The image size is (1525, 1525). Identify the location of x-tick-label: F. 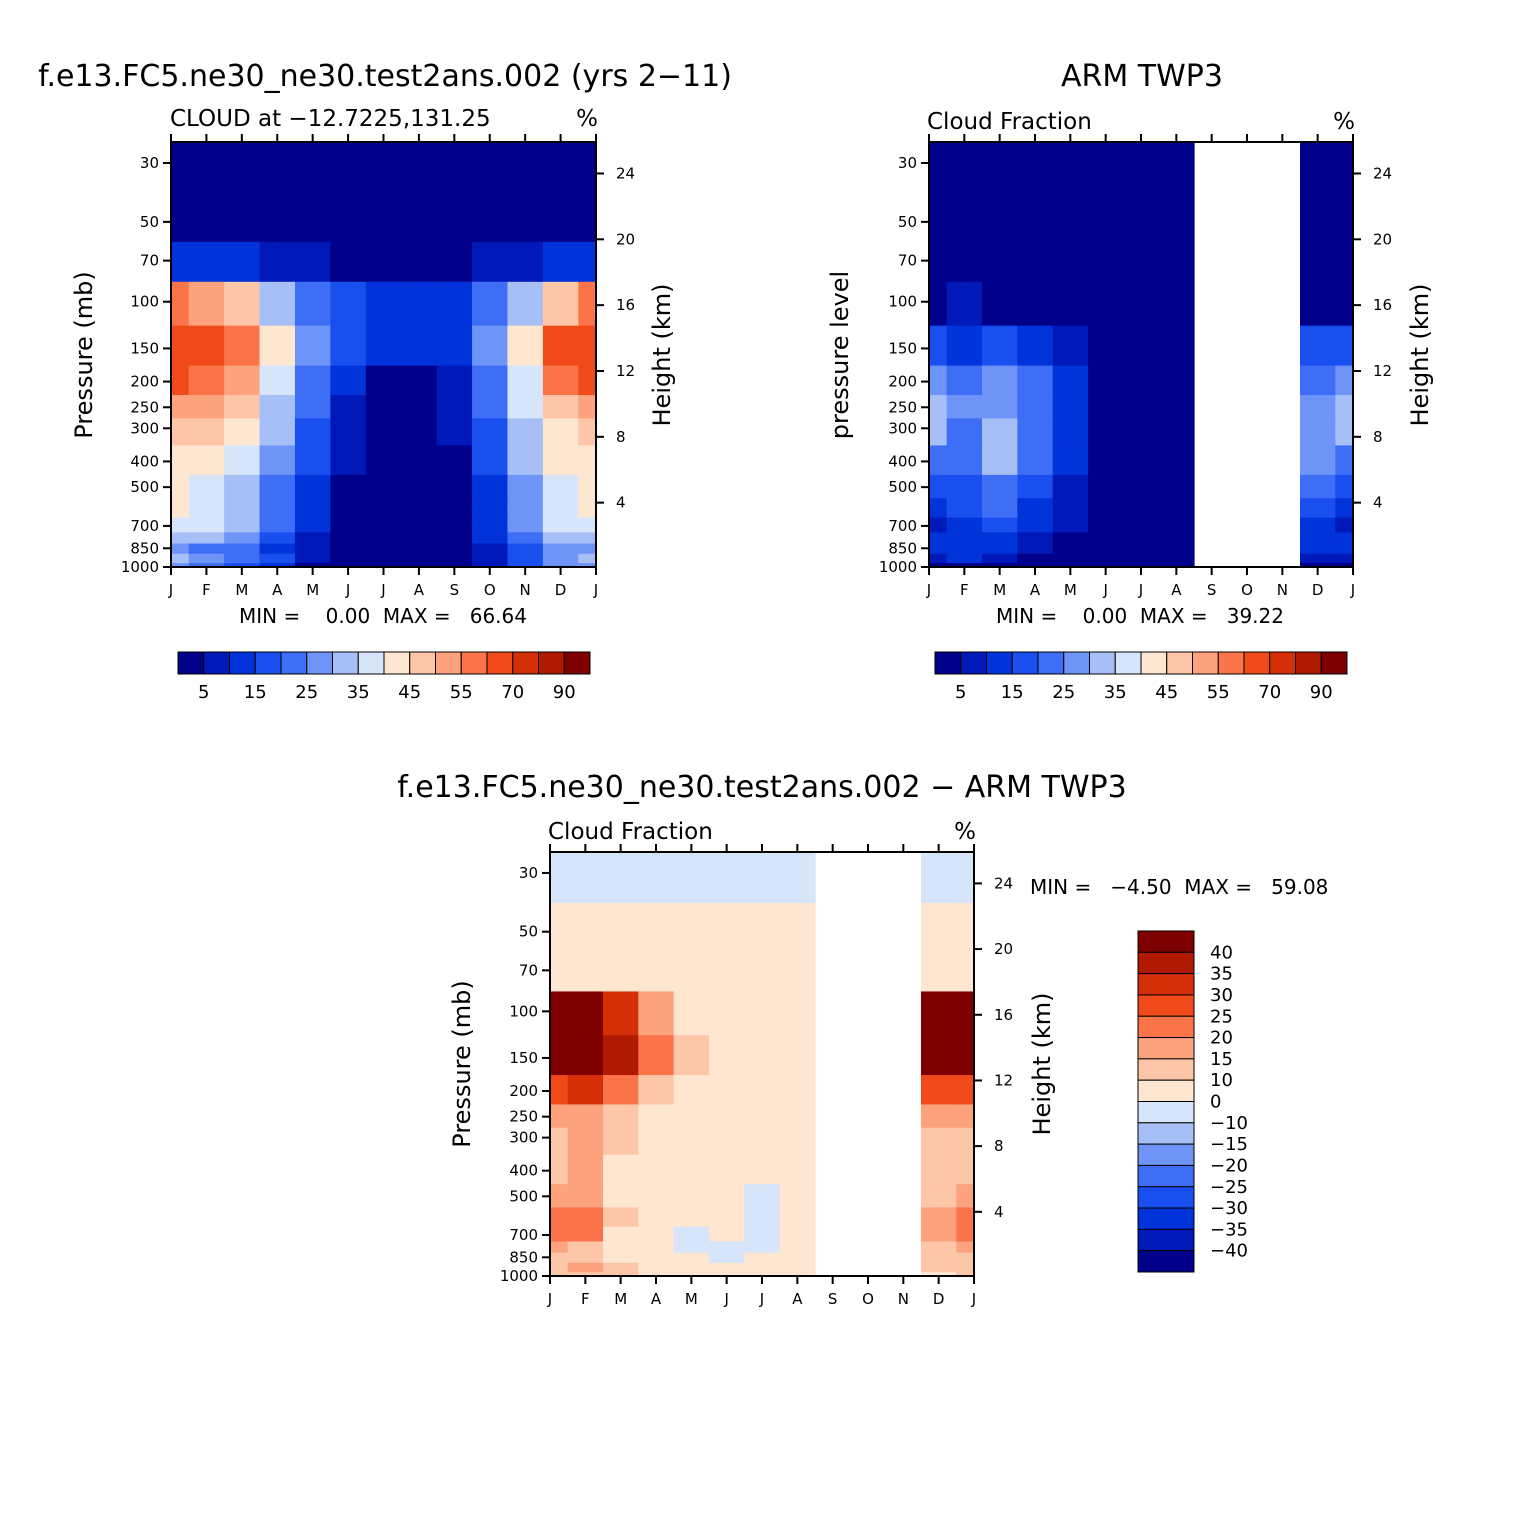
(964, 590).